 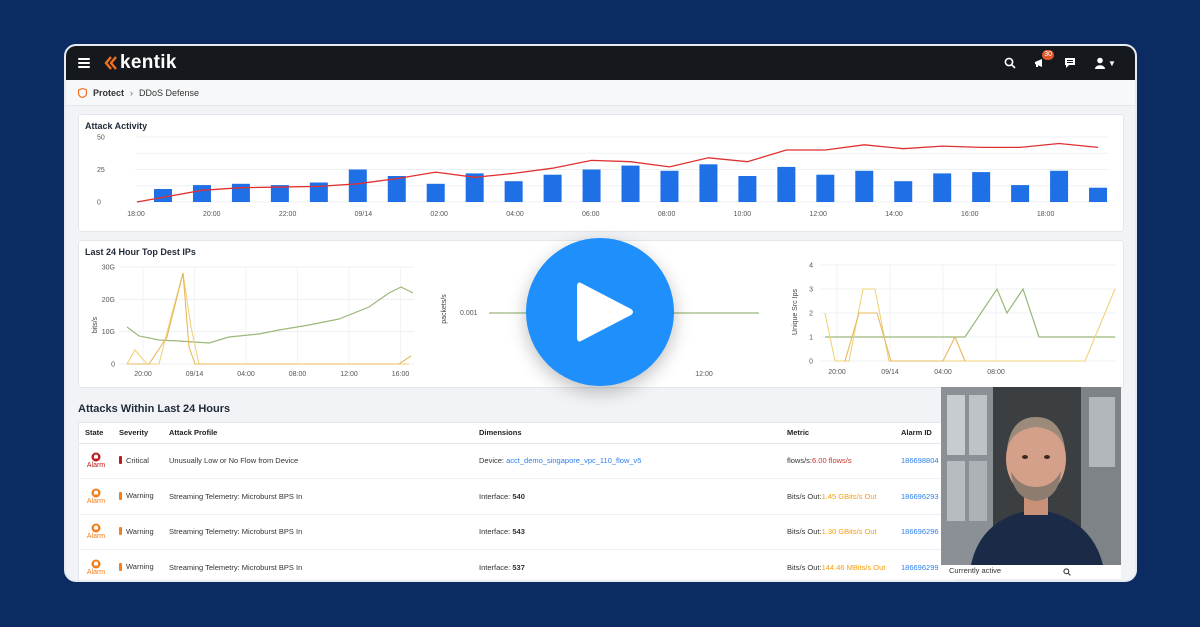 I want to click on chat-icon, so click(x=1070, y=63).